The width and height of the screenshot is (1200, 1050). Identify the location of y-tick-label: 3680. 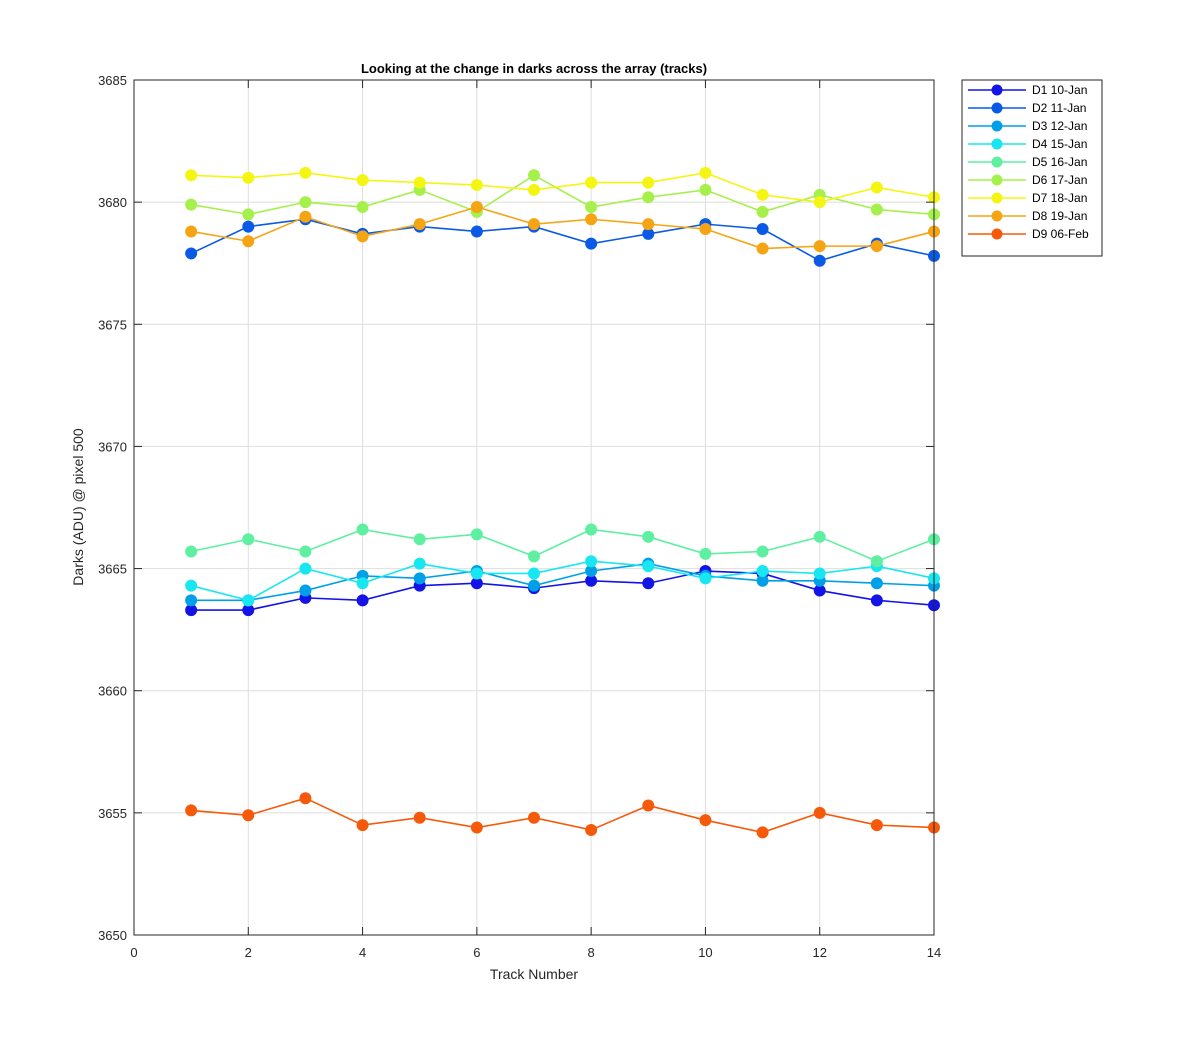
(112, 202).